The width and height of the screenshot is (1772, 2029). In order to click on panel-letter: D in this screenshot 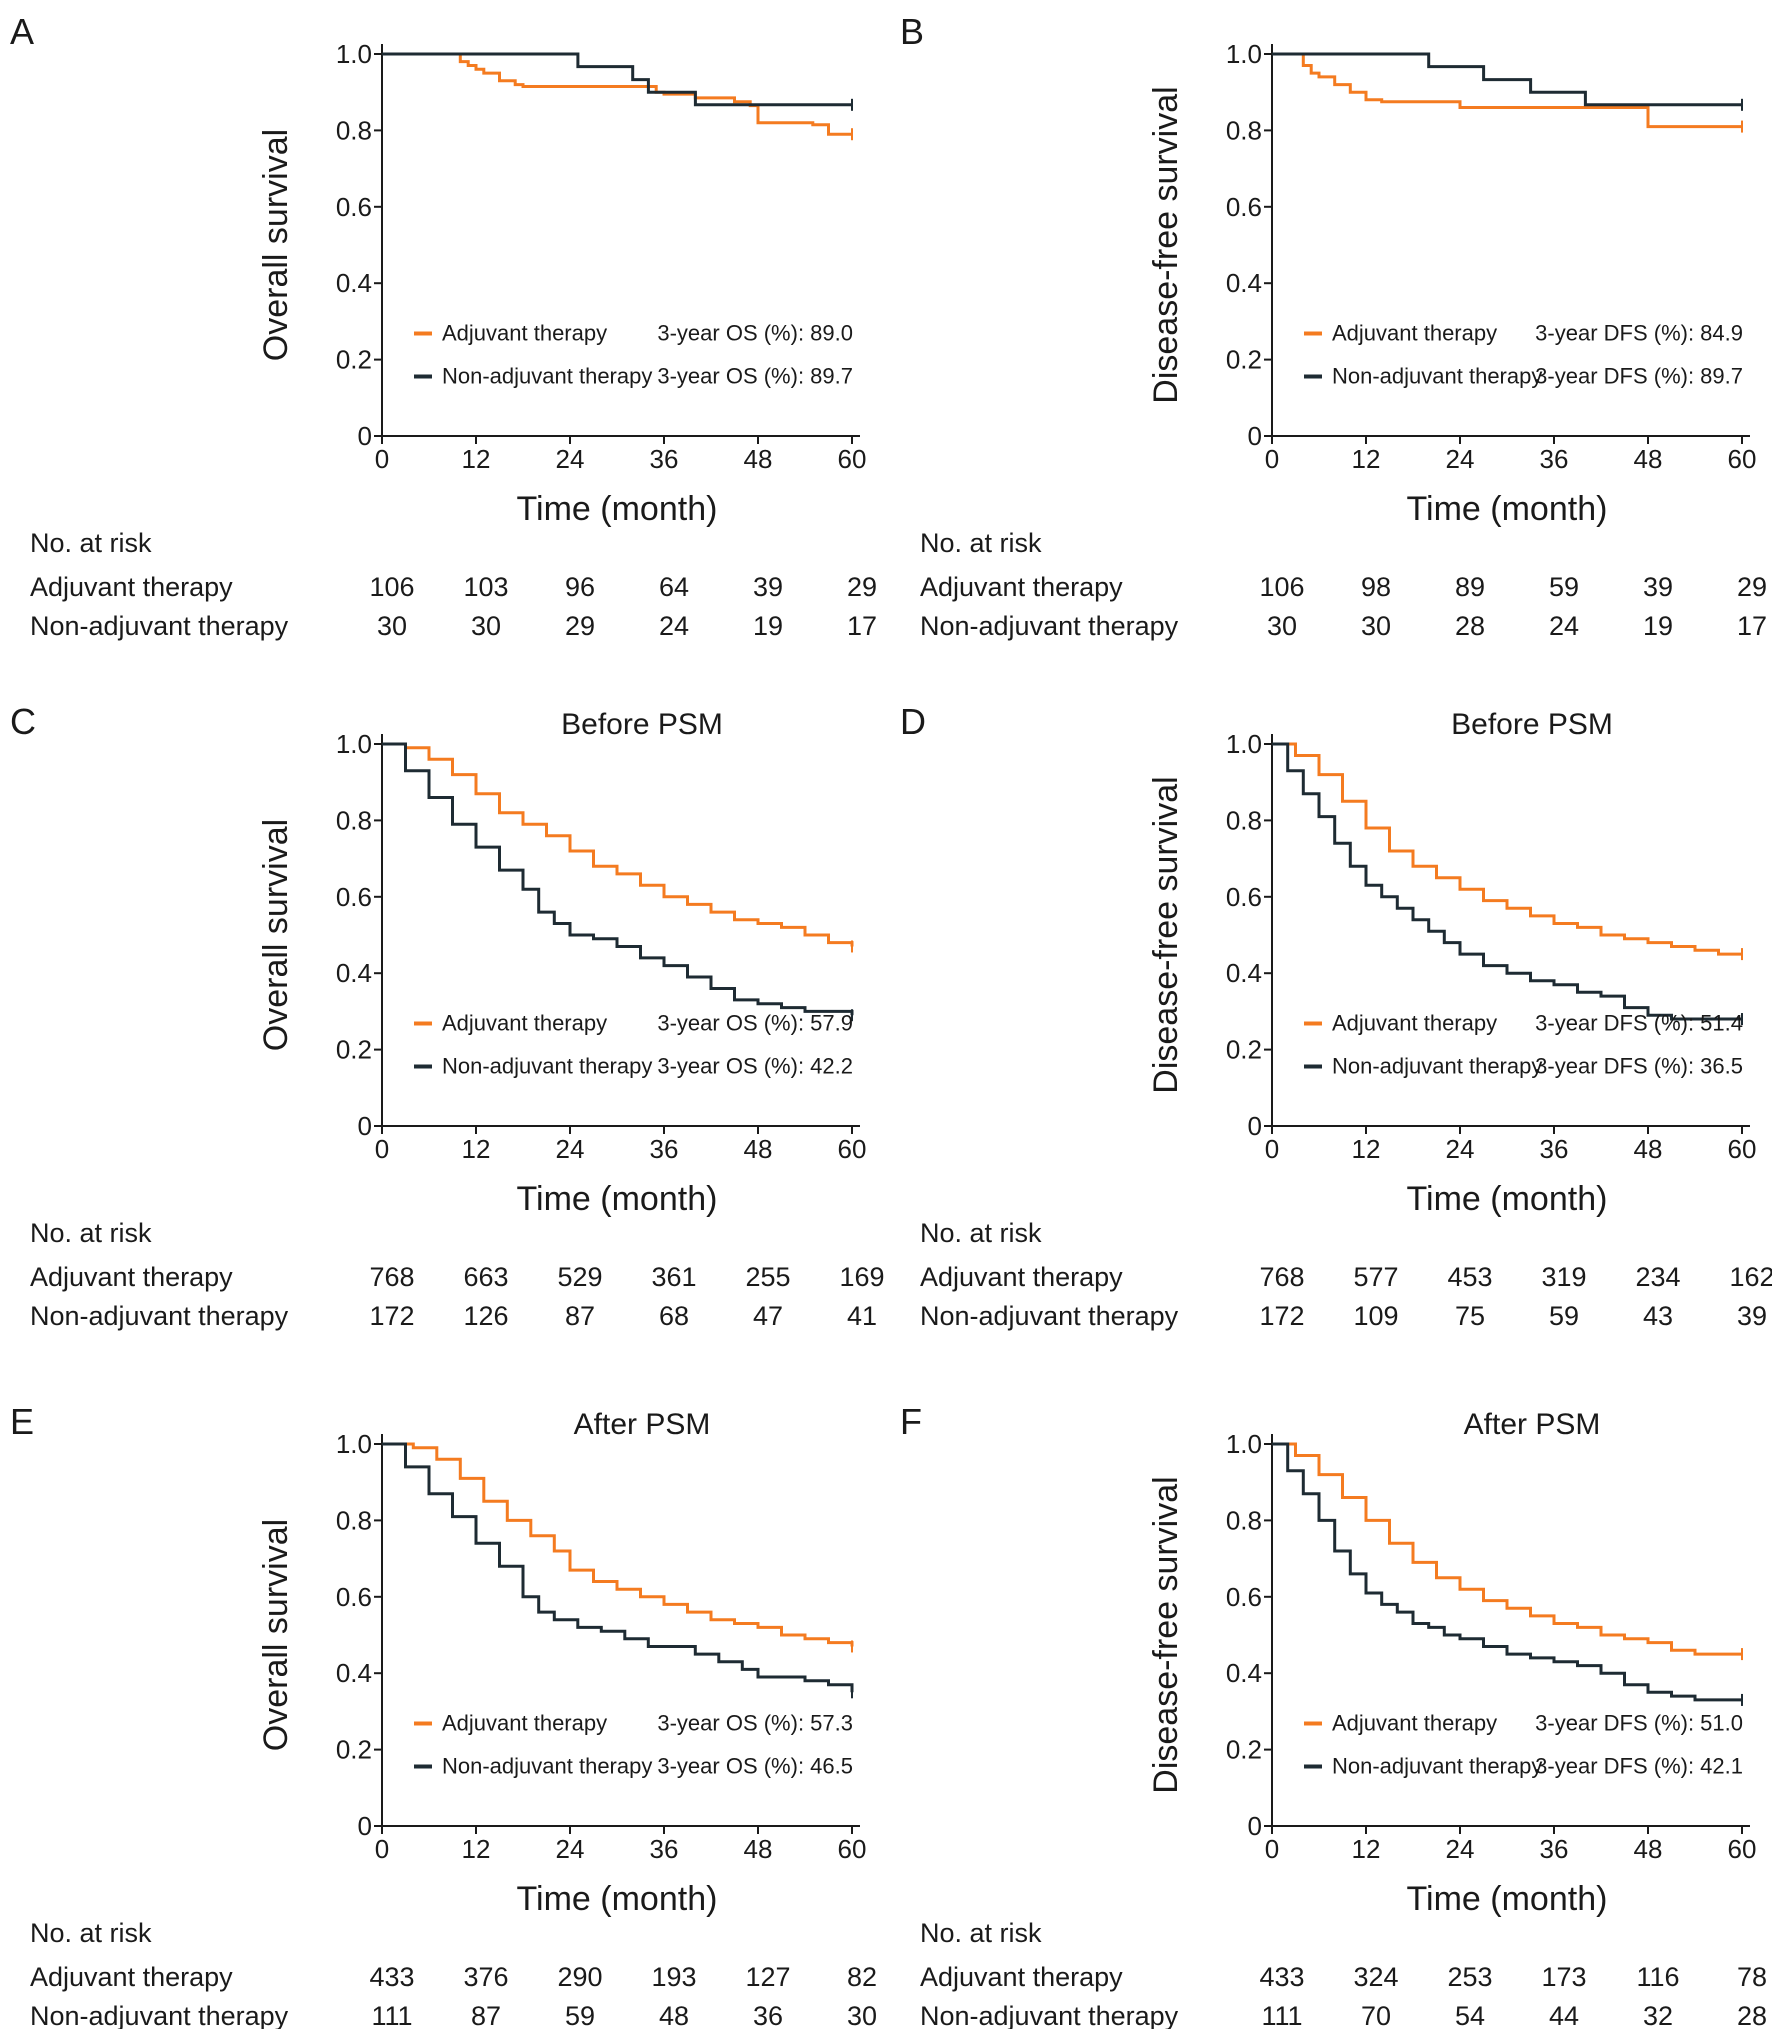, I will do `click(913, 721)`.